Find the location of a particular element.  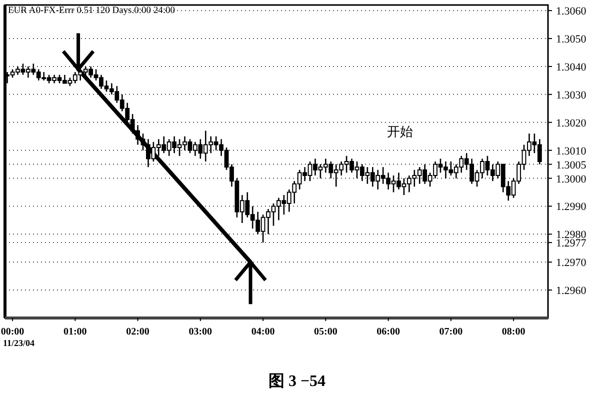

x-tick-label: 08:00 is located at coordinates (514, 332).